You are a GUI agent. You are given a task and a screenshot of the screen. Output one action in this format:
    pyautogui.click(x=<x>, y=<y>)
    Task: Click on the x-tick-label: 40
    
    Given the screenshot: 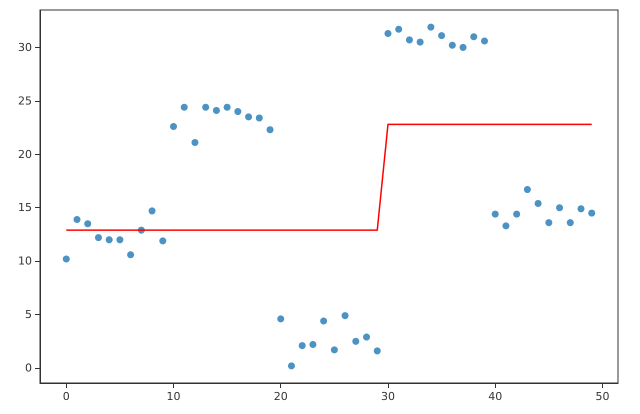 What is the action you would take?
    pyautogui.click(x=495, y=396)
    